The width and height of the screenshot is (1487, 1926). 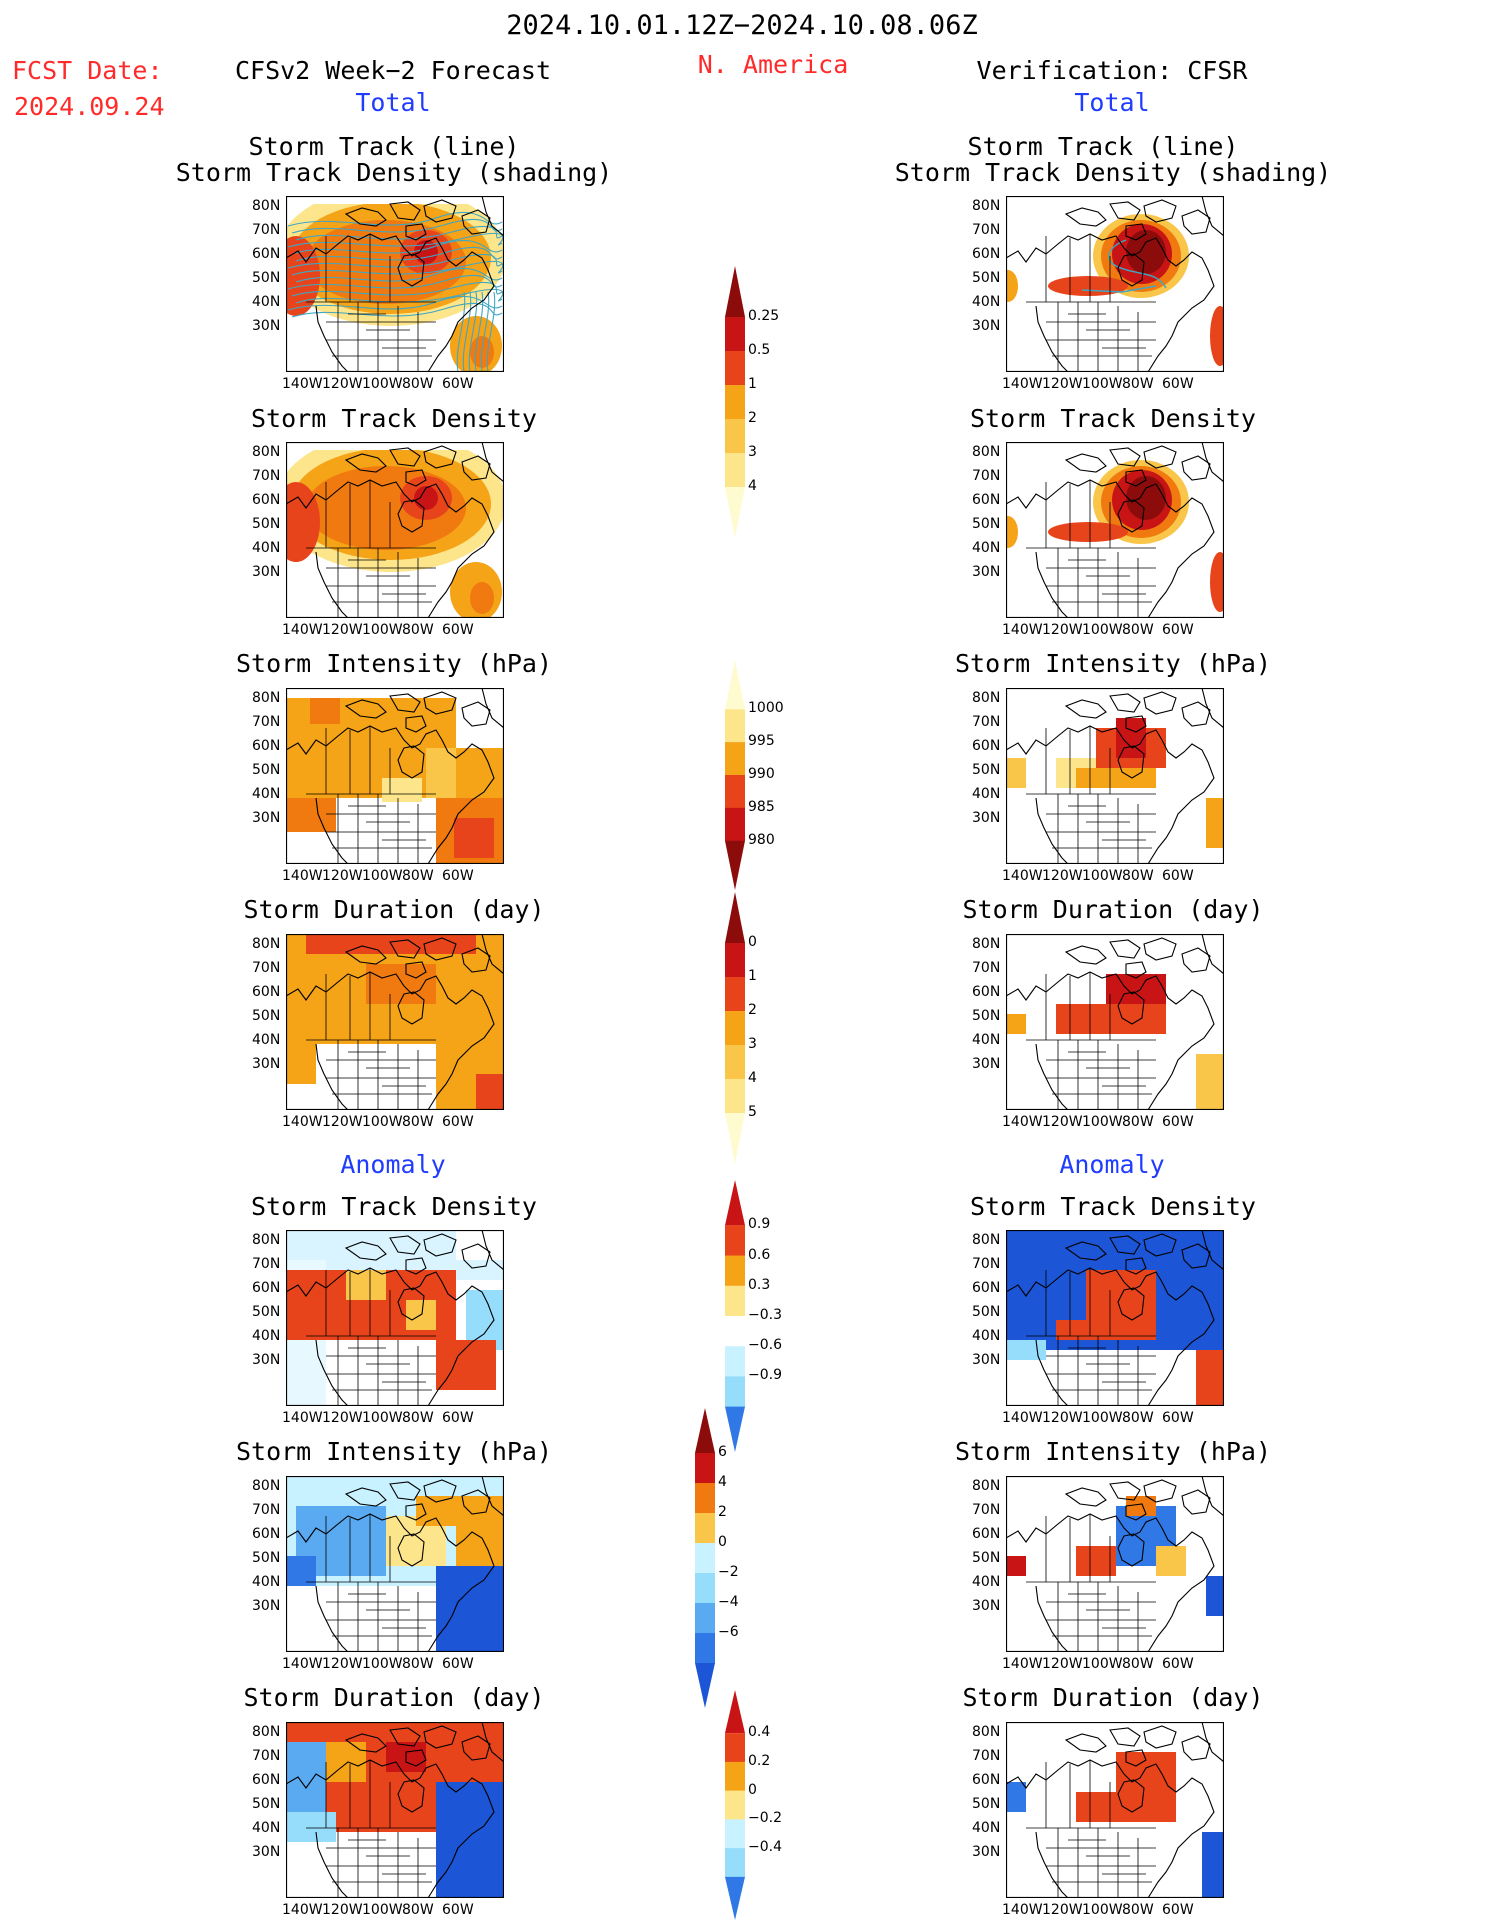 What do you see at coordinates (754, 778) in the screenshot?
I see `colorbar-intensity-total: 1000 995 990 985 980` at bounding box center [754, 778].